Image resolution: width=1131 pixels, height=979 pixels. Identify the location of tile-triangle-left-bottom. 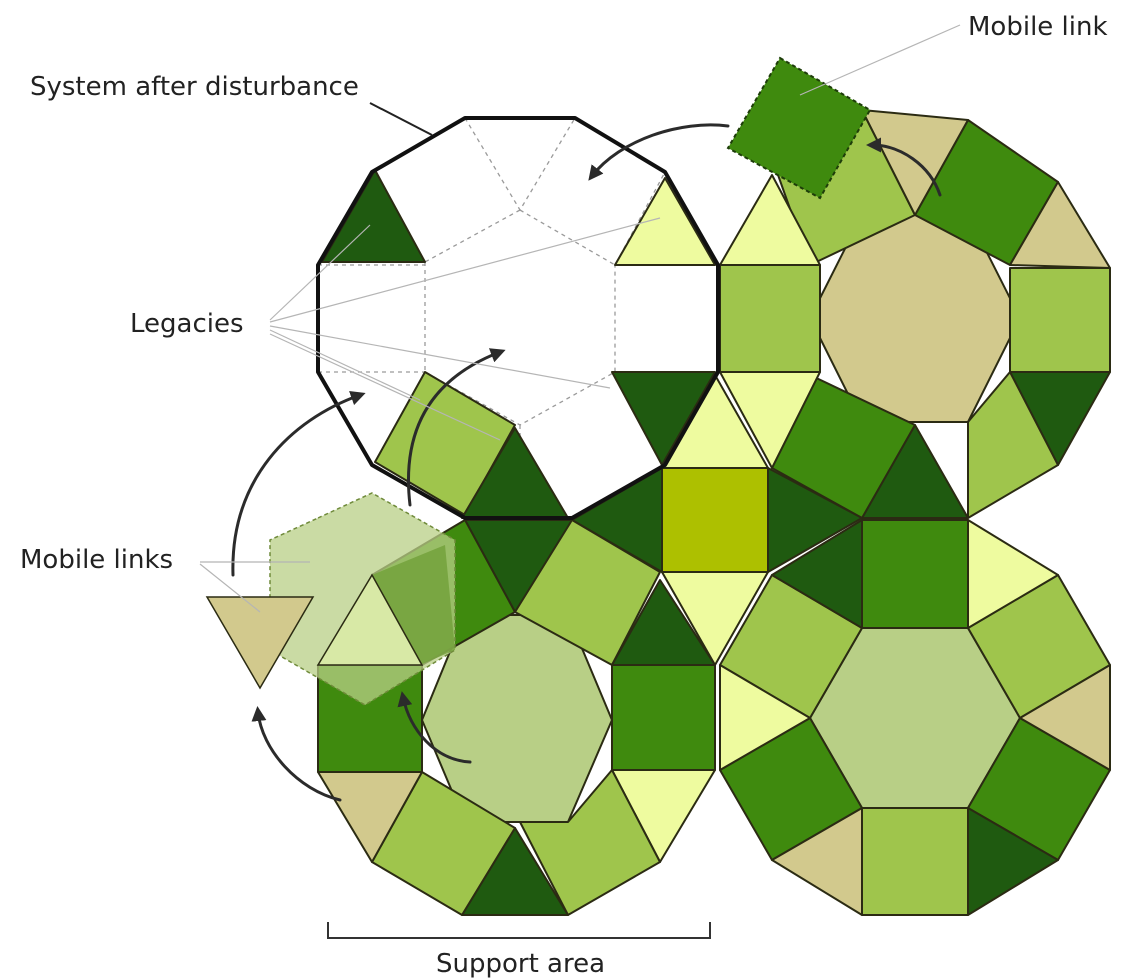
(770, 420).